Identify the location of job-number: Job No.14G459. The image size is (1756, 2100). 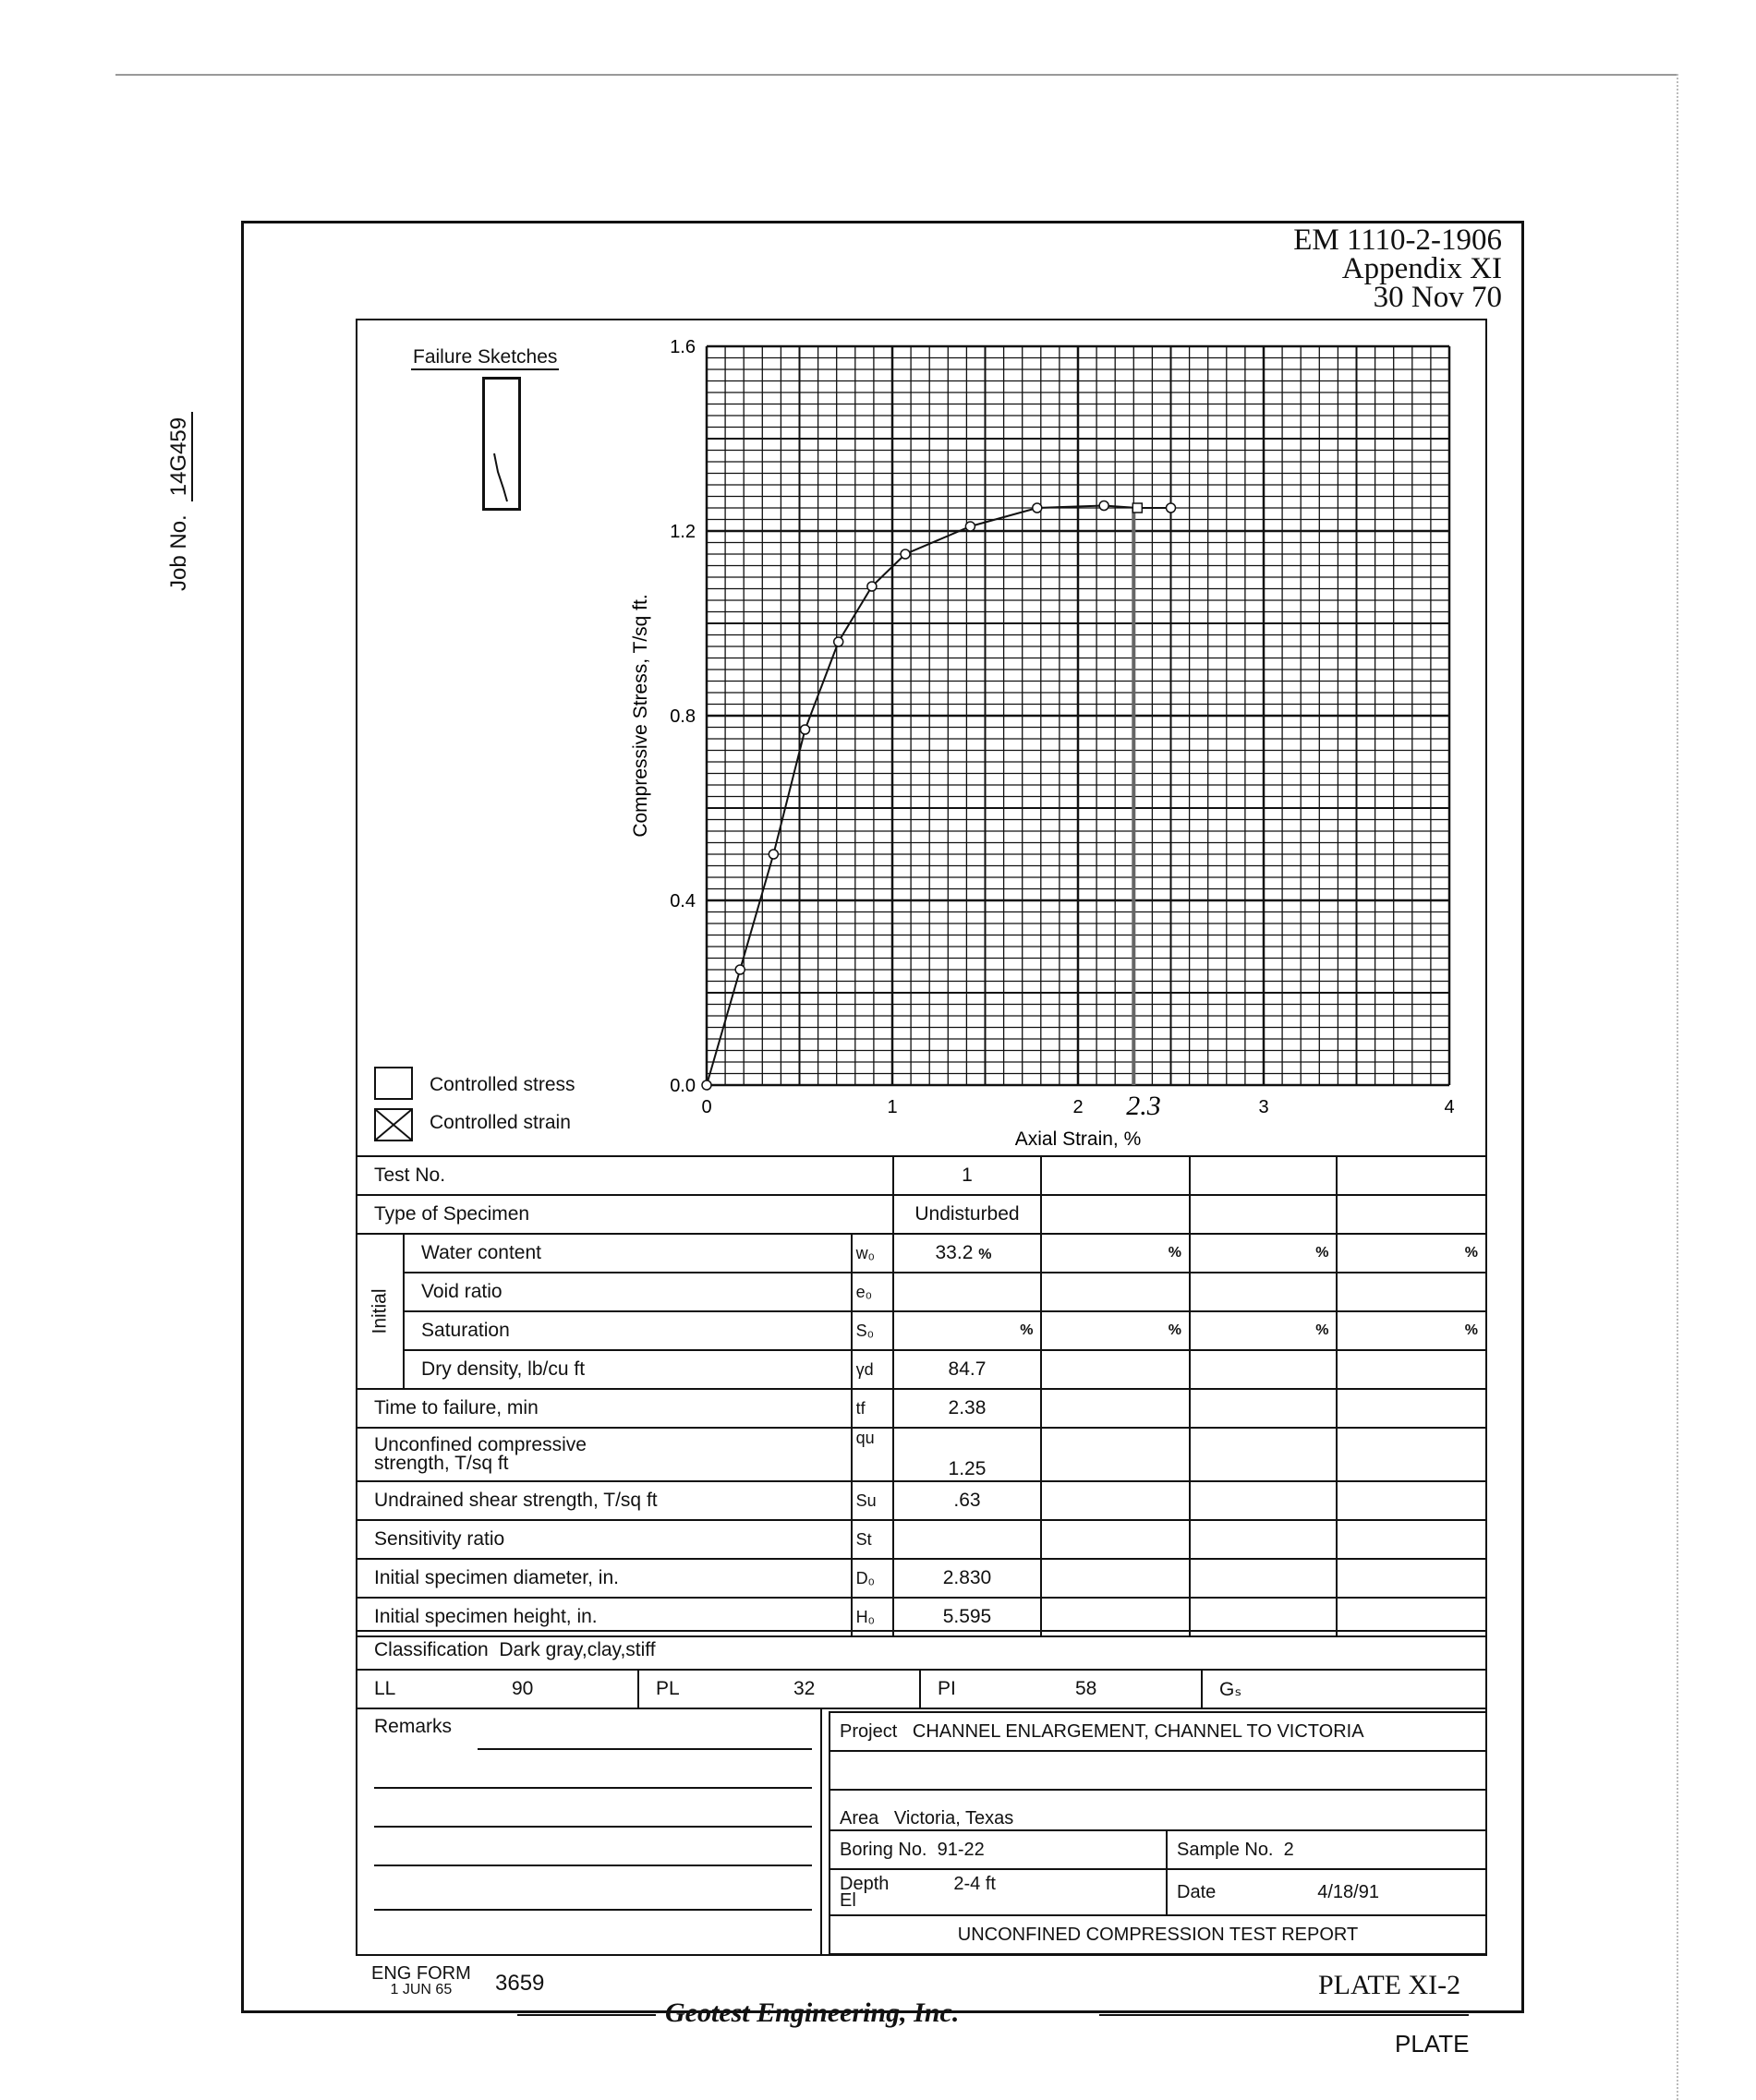
(179, 501).